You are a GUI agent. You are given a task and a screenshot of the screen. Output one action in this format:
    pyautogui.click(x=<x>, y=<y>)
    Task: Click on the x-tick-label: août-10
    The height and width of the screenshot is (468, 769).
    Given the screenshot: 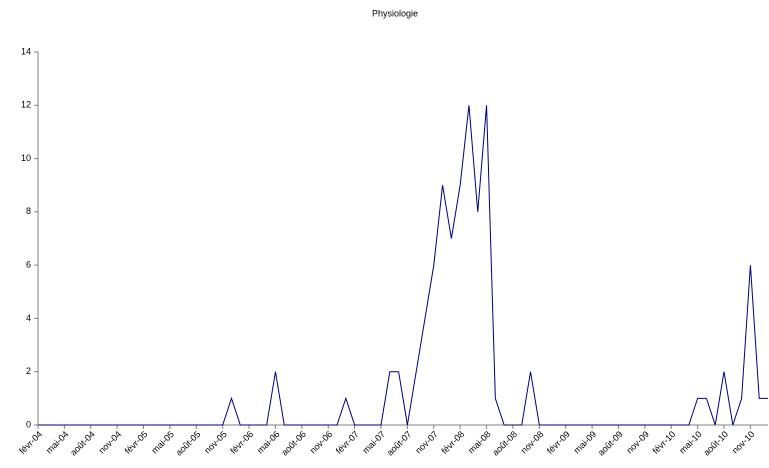 What is the action you would take?
    pyautogui.click(x=715, y=443)
    